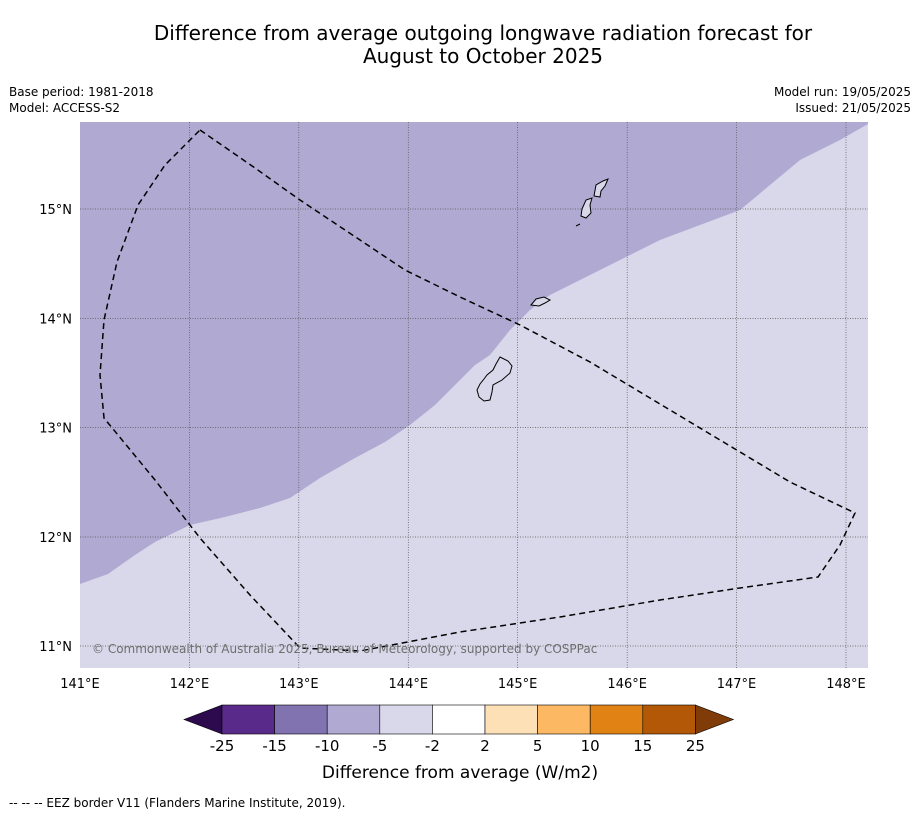  Describe the element at coordinates (842, 100) in the screenshot. I see `meta-right: Model run: 19/05/2025 Issued: 21/05/2025` at that location.